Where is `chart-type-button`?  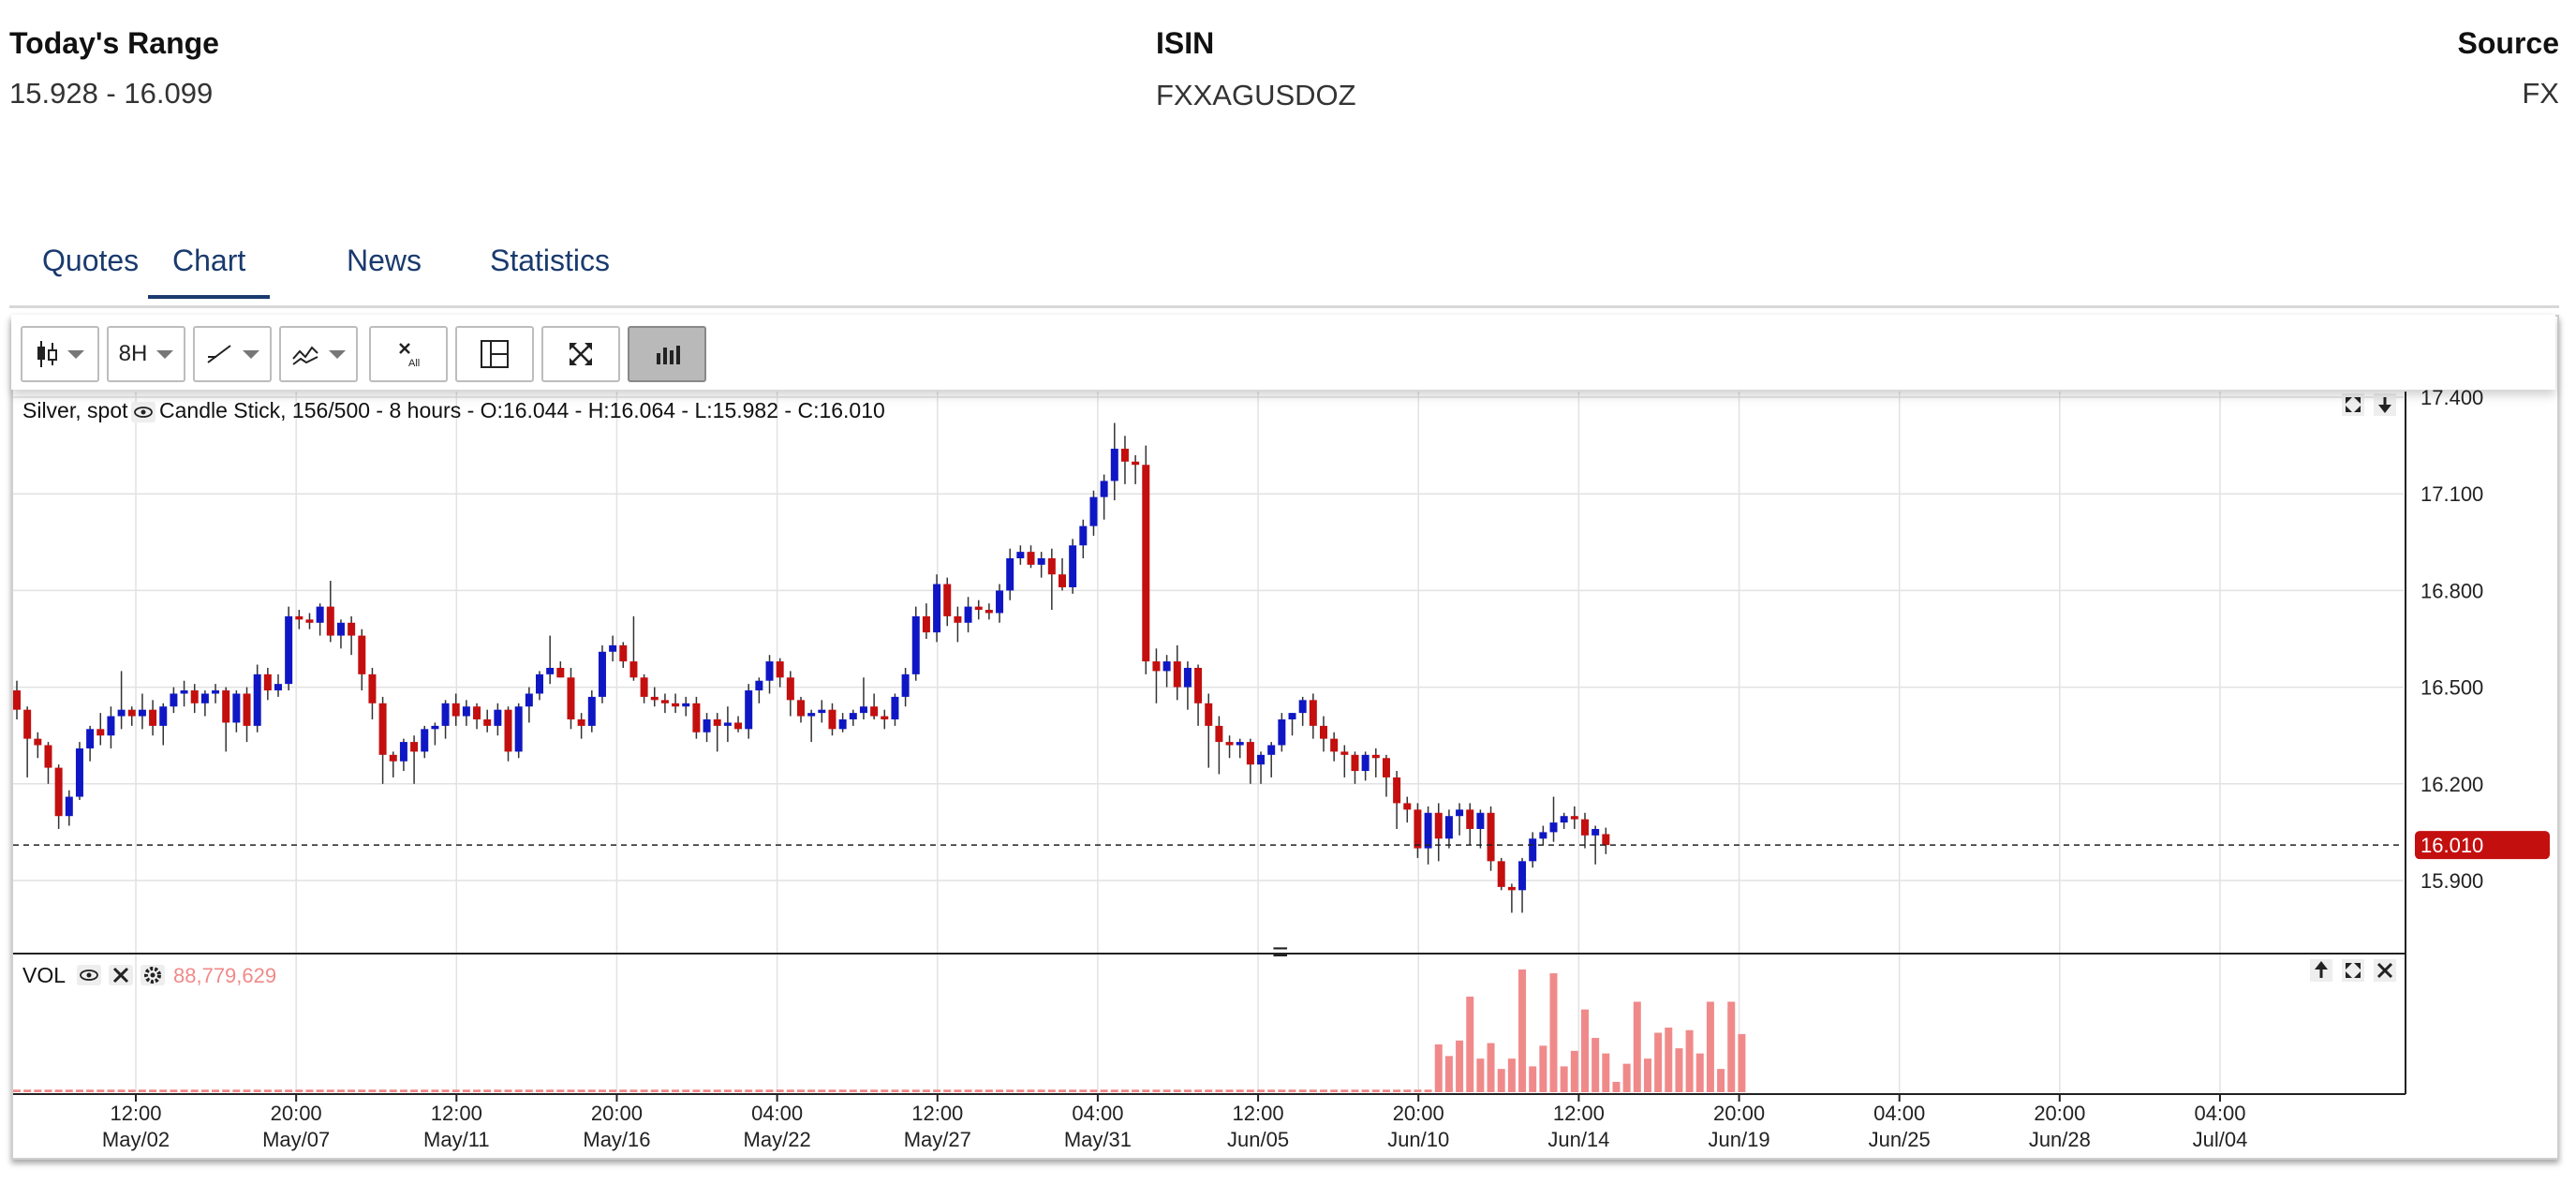
chart-type-button is located at coordinates (60, 354).